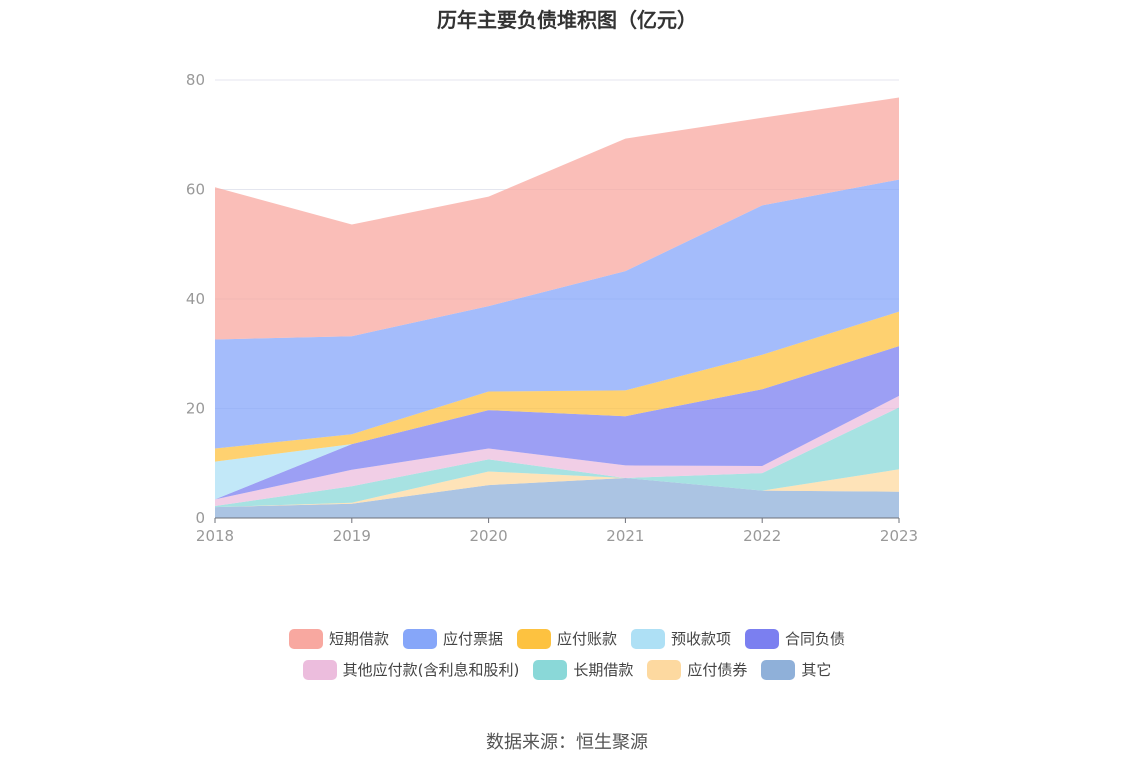 This screenshot has width=1134, height=766. Describe the element at coordinates (195, 409) in the screenshot. I see `y-tick-label: 20` at that location.